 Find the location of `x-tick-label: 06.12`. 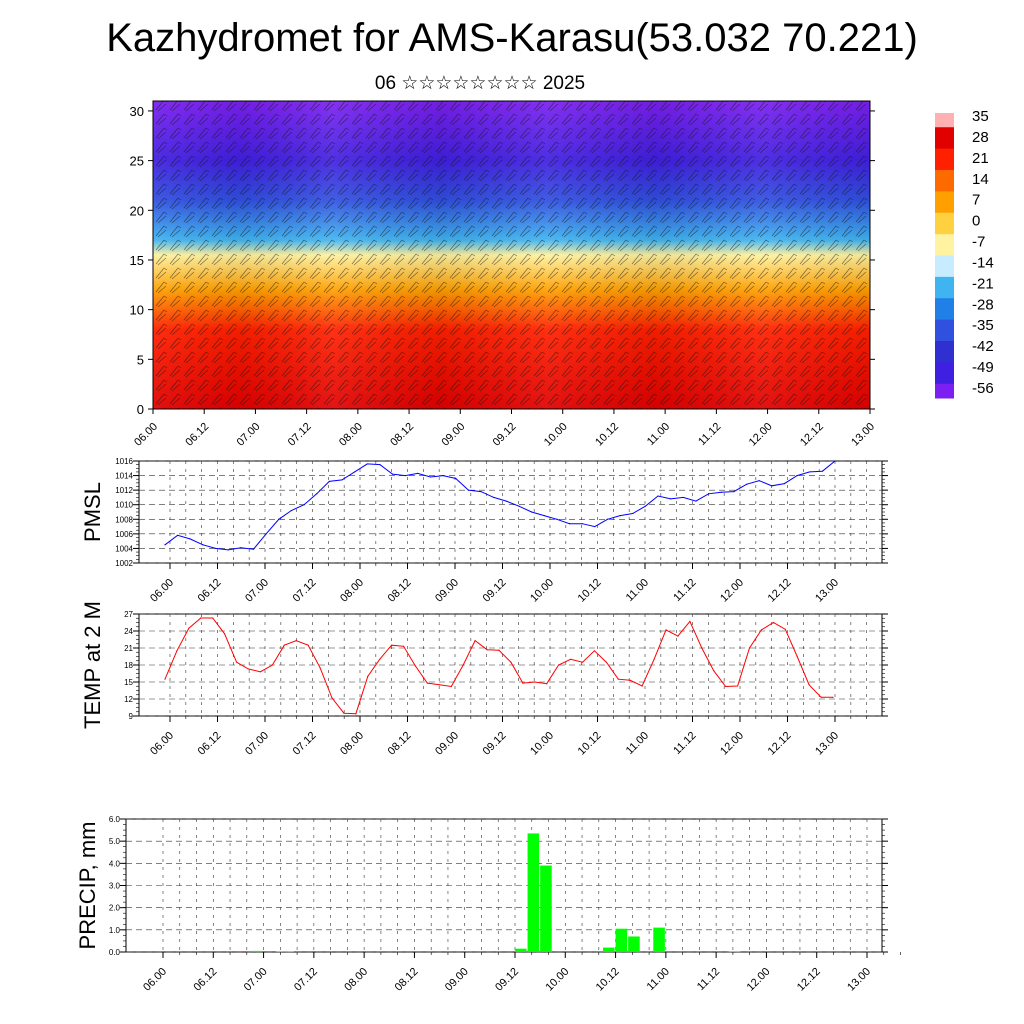

x-tick-label: 06.12 is located at coordinates (205, 980).